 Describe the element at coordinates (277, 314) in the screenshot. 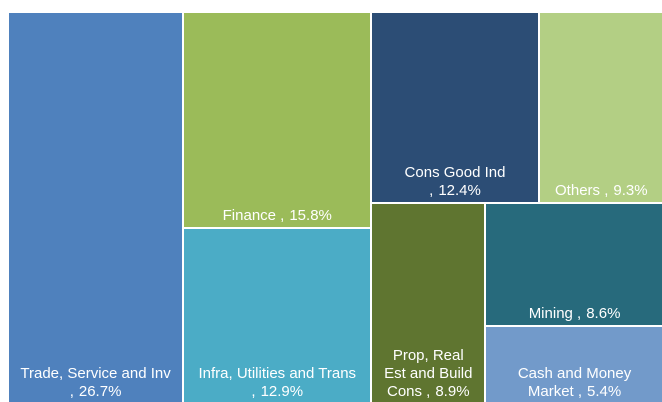

I see `tile: Infra, Utilities and Trans , 12.9%` at that location.